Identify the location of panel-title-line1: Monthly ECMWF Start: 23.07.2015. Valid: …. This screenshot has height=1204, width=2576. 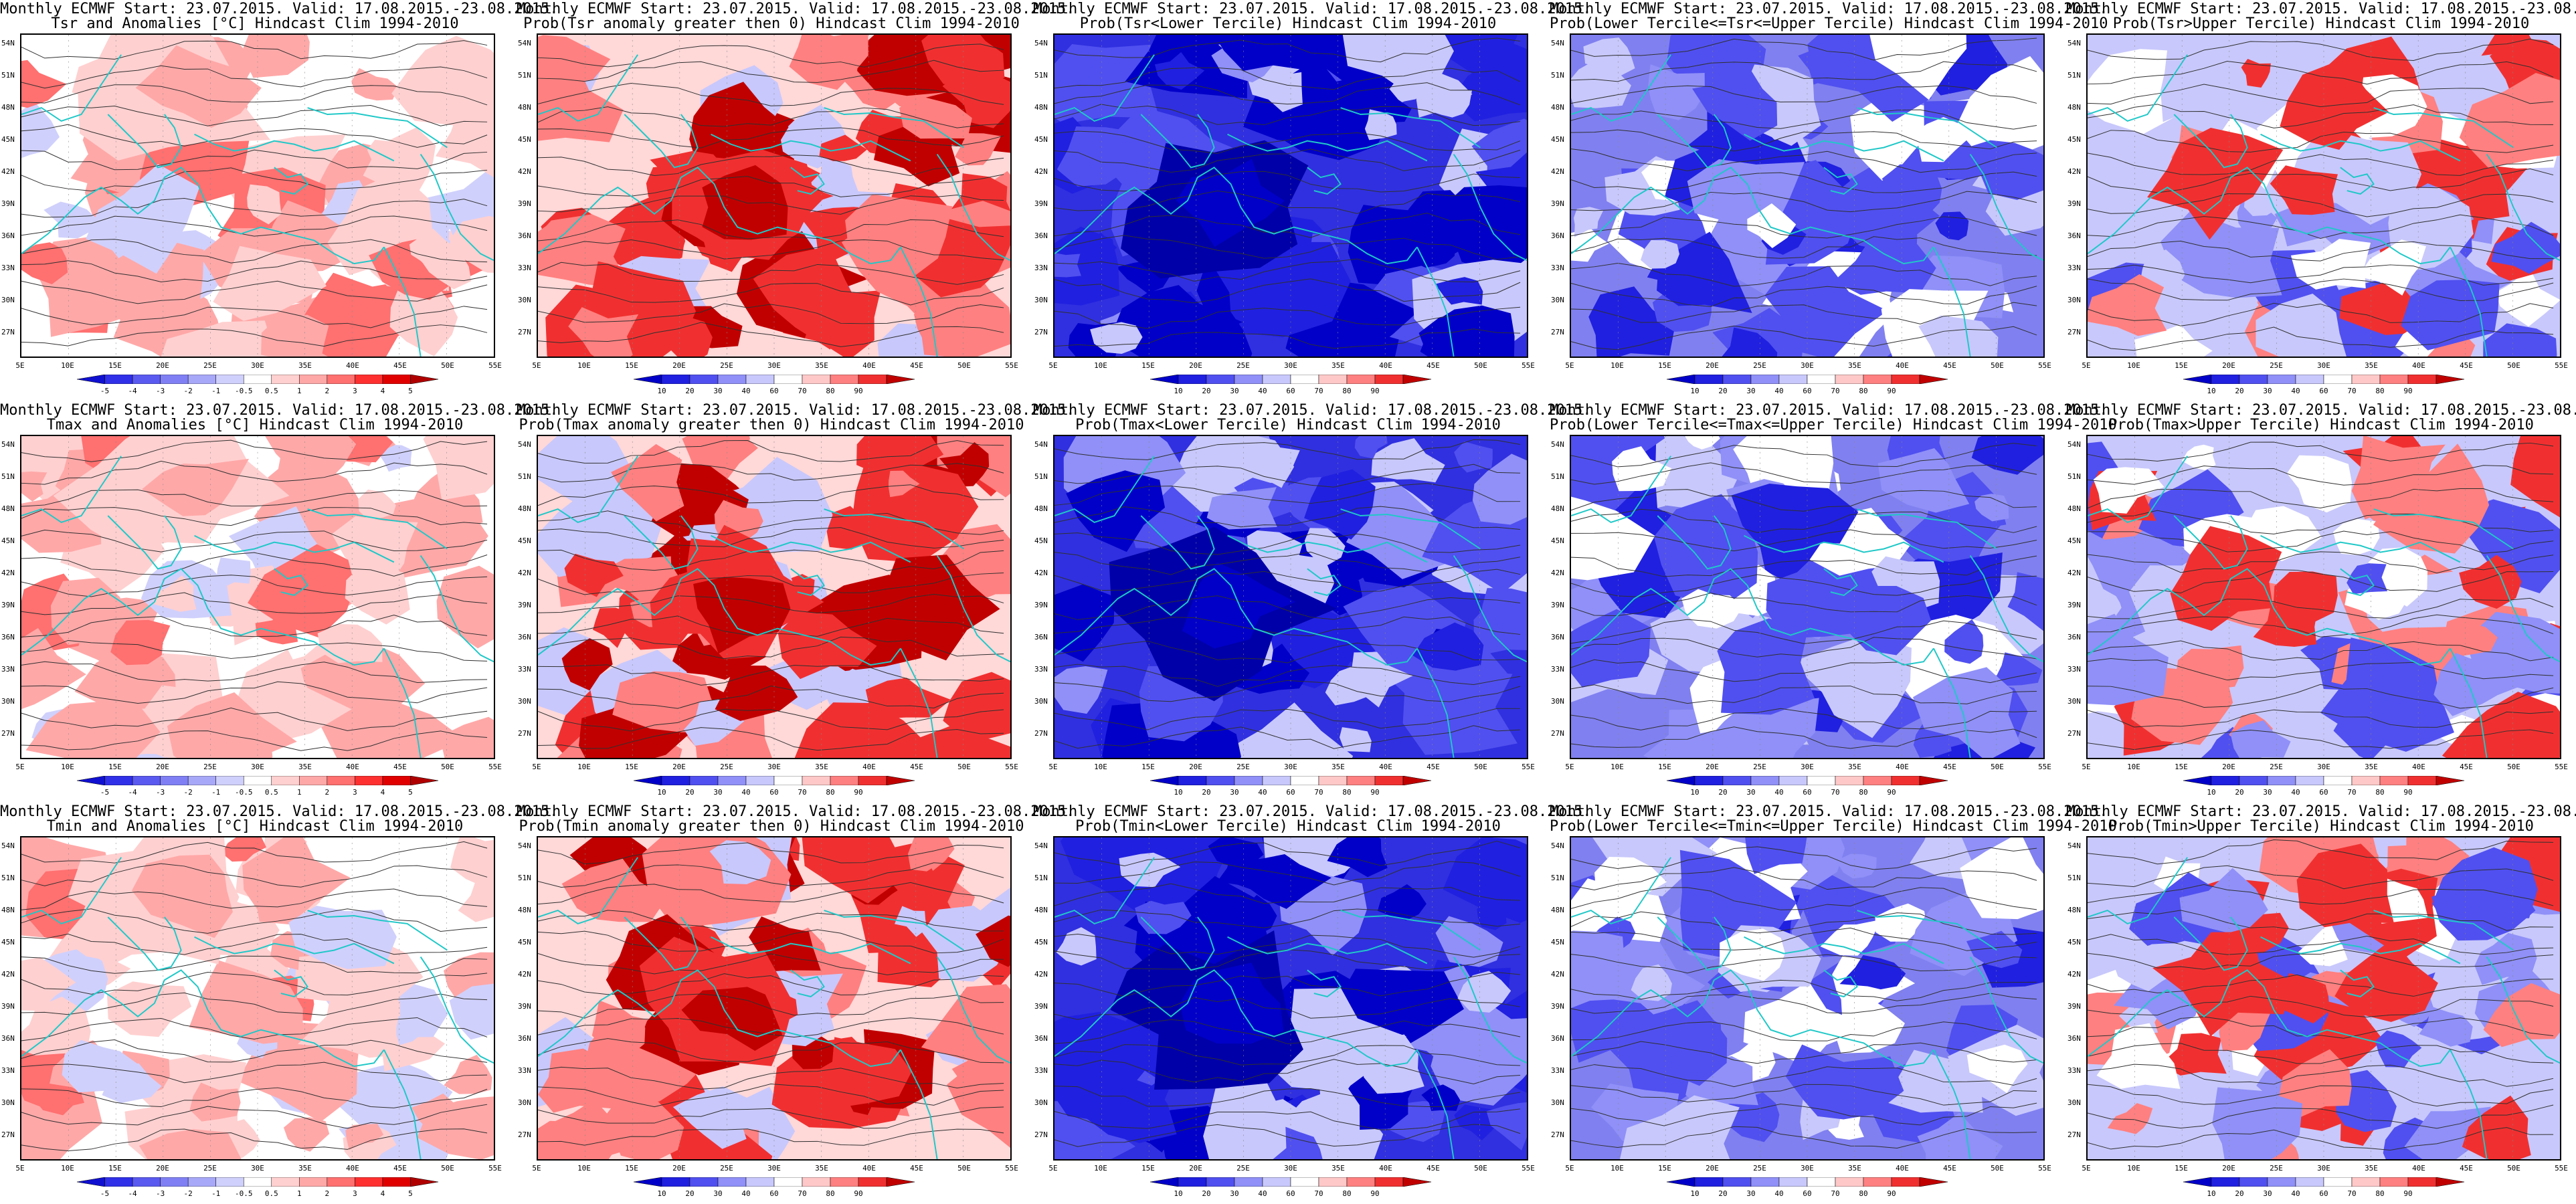
(279, 9).